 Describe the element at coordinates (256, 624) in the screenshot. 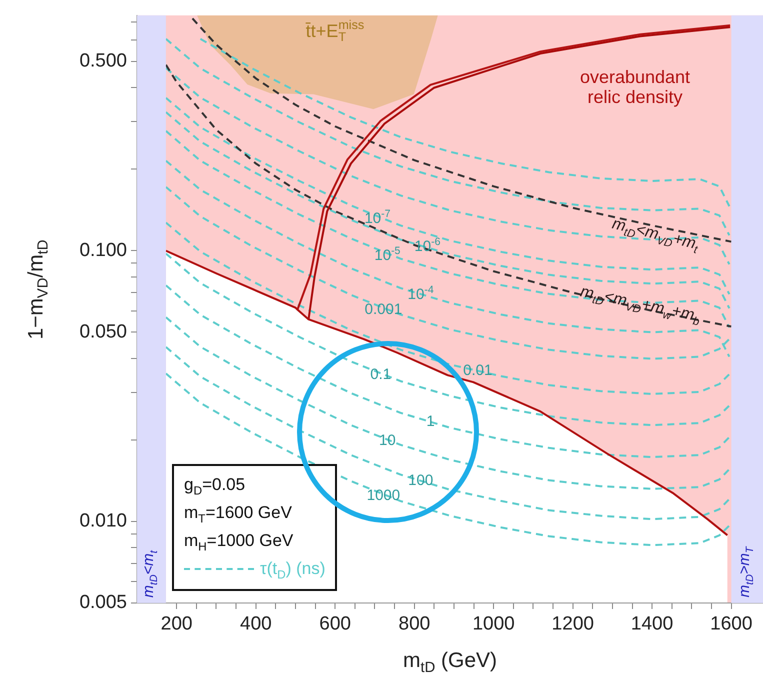

I see `x-tick-label: 400` at that location.